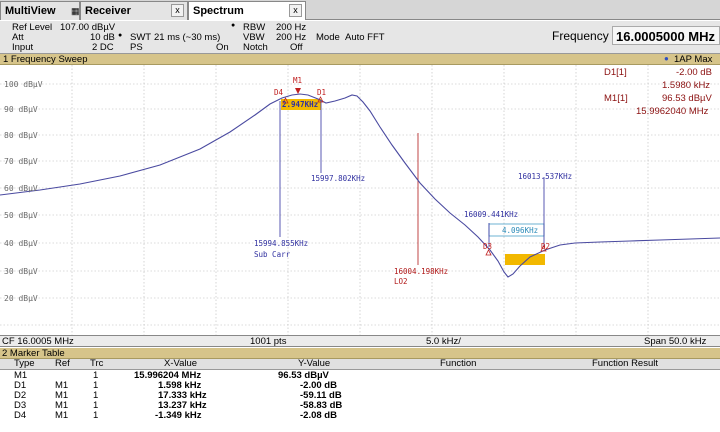 The width and height of the screenshot is (720, 432). Describe the element at coordinates (285, 100) in the screenshot. I see `d4-marker-icon` at that location.